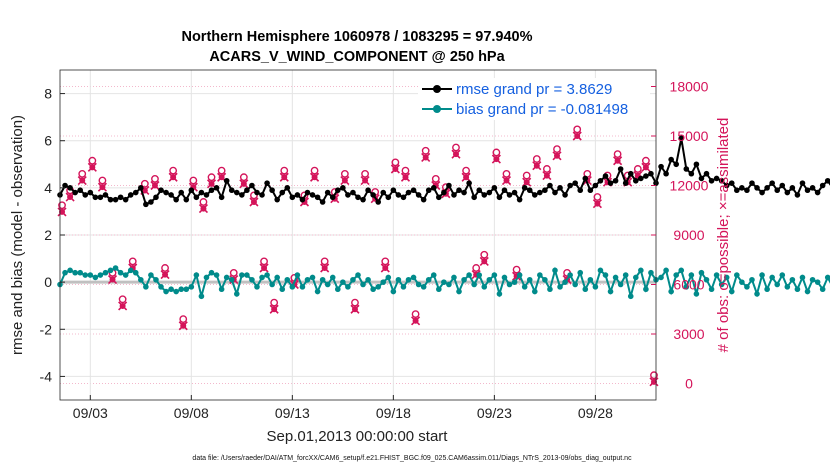  What do you see at coordinates (90, 413) in the screenshot?
I see `x-tick-label: 09/03` at bounding box center [90, 413].